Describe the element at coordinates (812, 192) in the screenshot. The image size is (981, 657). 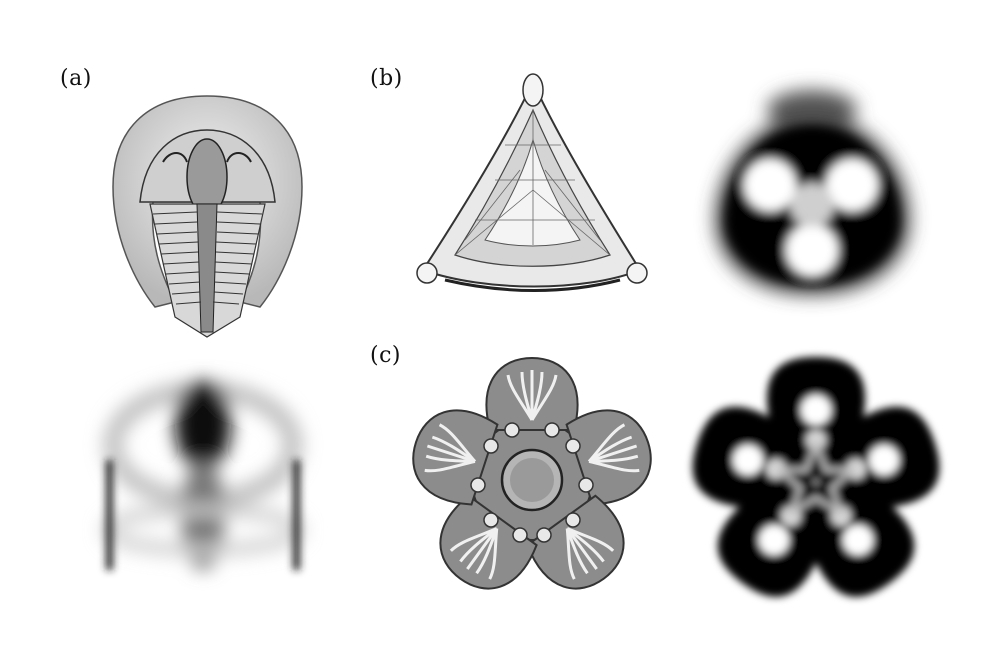
I see `triangular-diatom-blur-render` at that location.